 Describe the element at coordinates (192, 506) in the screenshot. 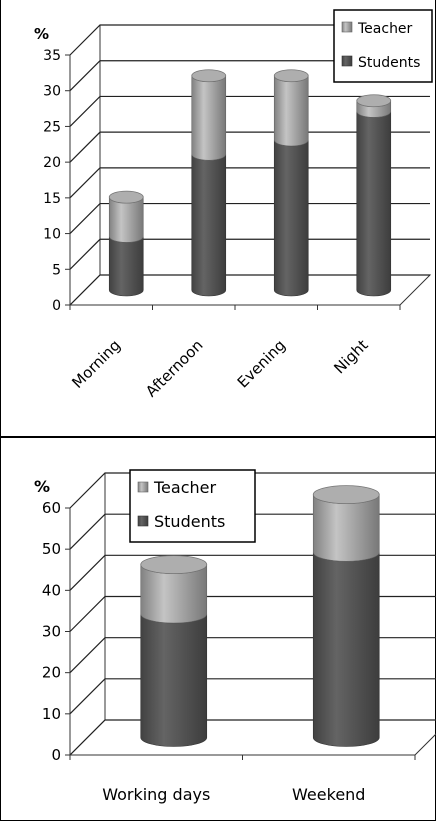

I see `chart1-legend-box` at that location.